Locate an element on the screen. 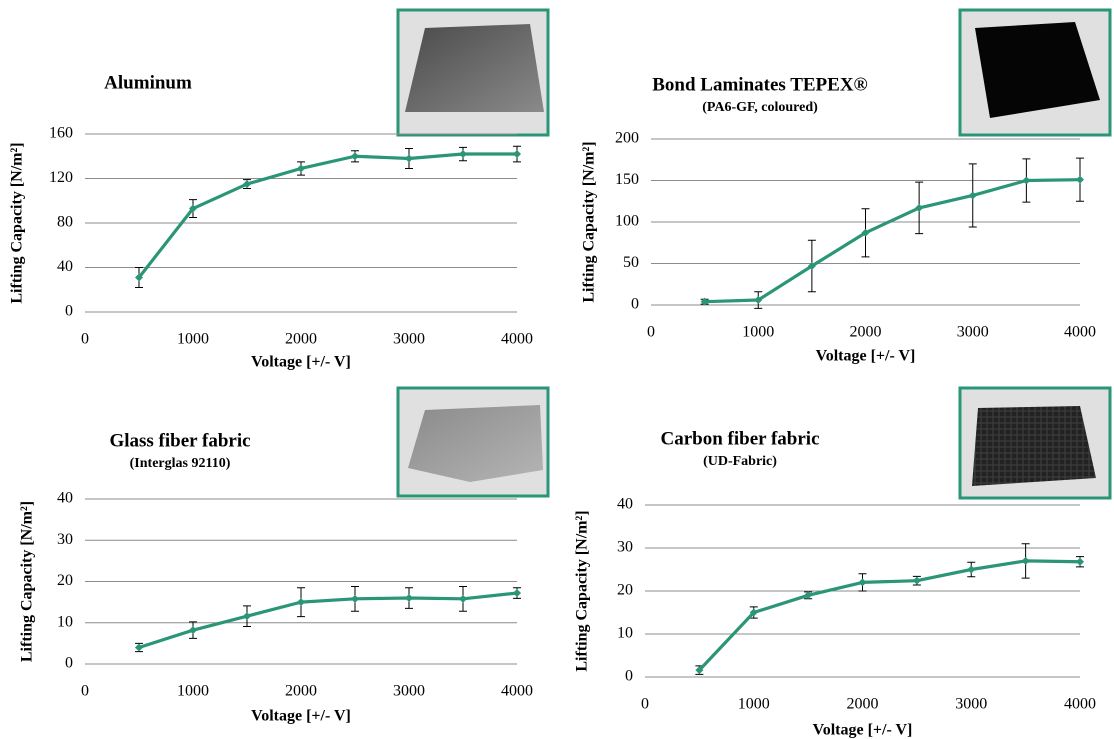  chart-title: Aluminum is located at coordinates (148, 82).